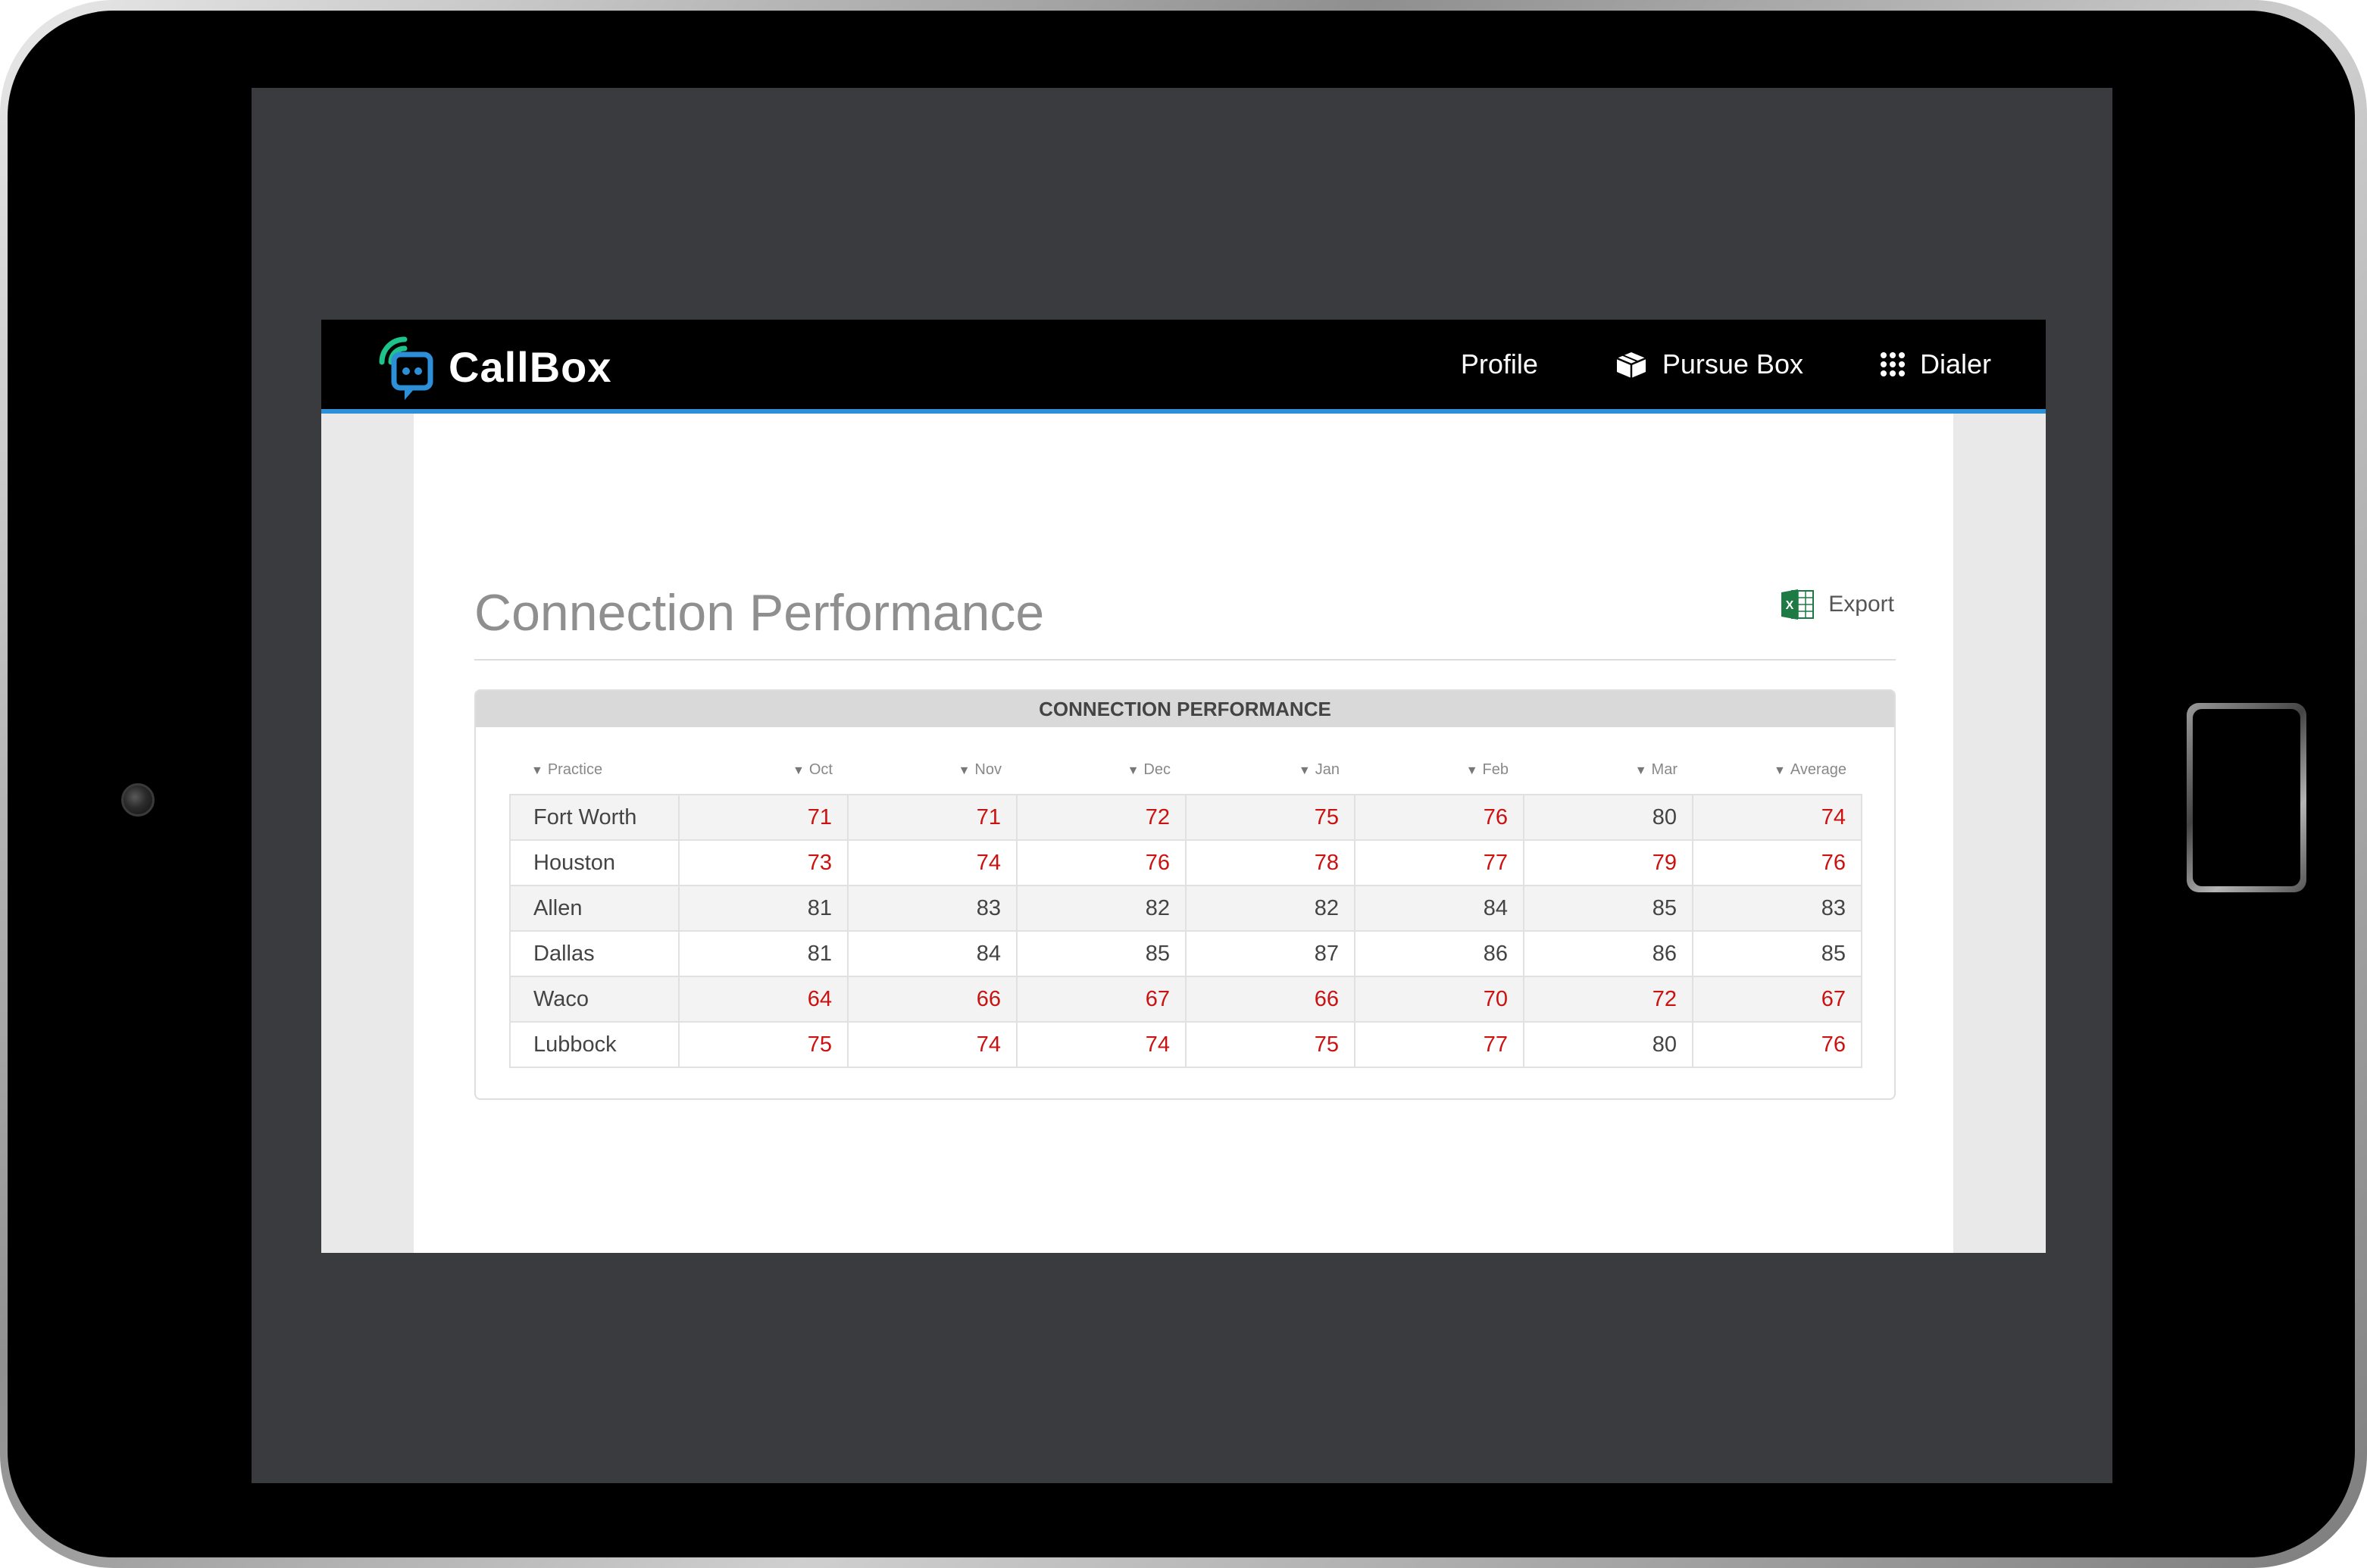  What do you see at coordinates (1183, 367) in the screenshot?
I see `top-navbar: CallBox Profile Pursue Box` at bounding box center [1183, 367].